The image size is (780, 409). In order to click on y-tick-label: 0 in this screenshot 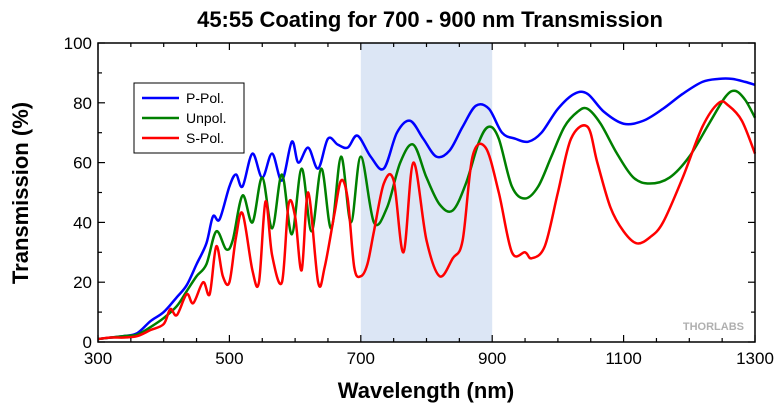, I will do `click(87, 342)`.